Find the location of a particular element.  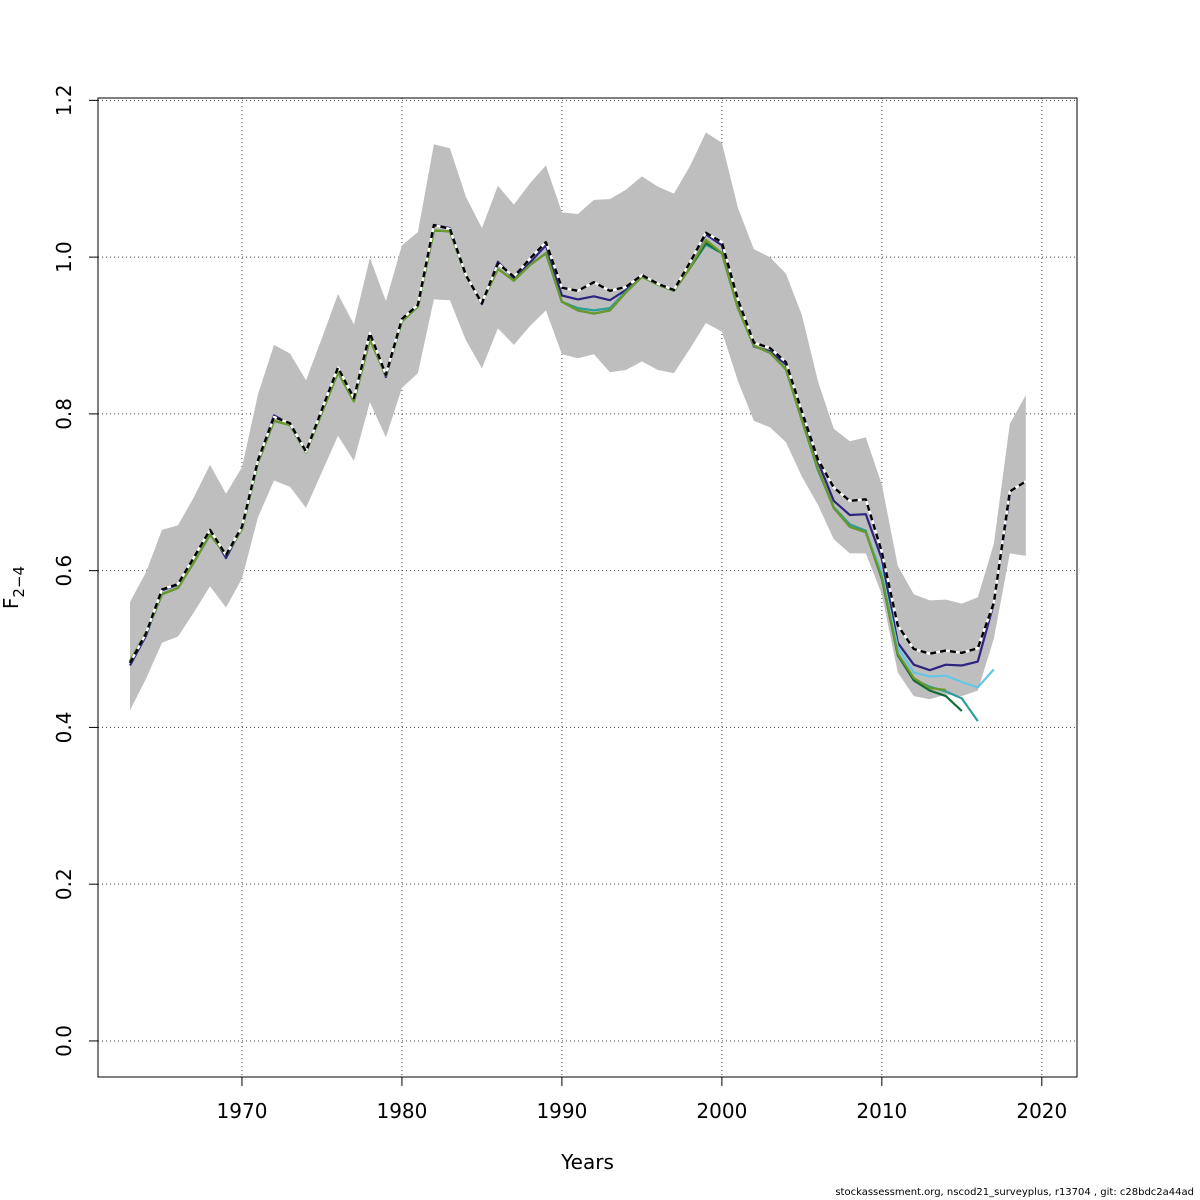

x-tick-label: 1970 is located at coordinates (242, 1111).